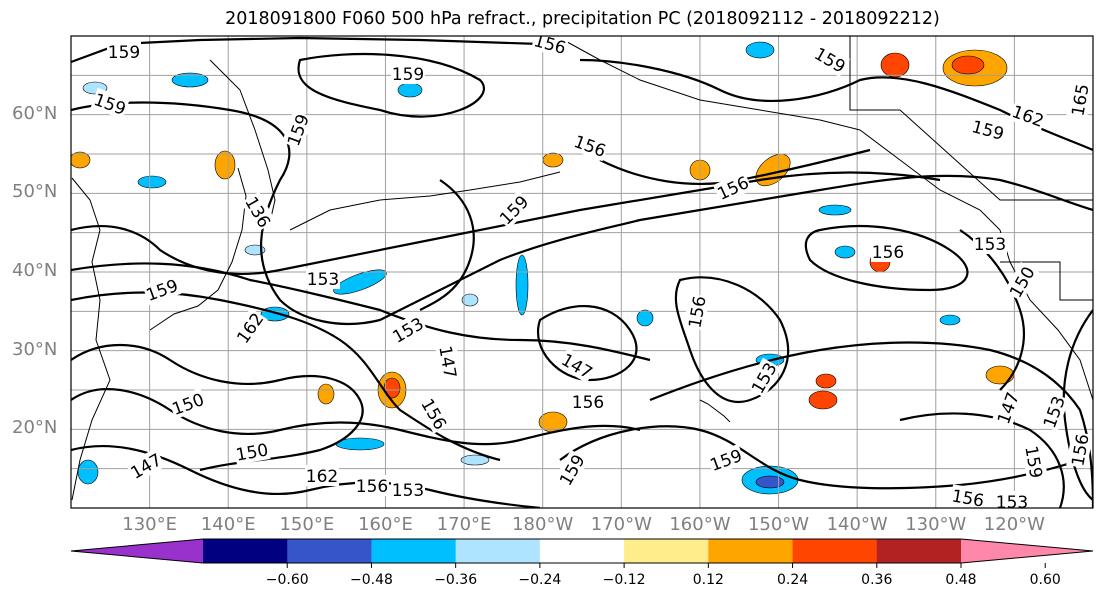 The height and width of the screenshot is (601, 1105). What do you see at coordinates (1014, 524) in the screenshot?
I see `longitude-label: 120°W` at bounding box center [1014, 524].